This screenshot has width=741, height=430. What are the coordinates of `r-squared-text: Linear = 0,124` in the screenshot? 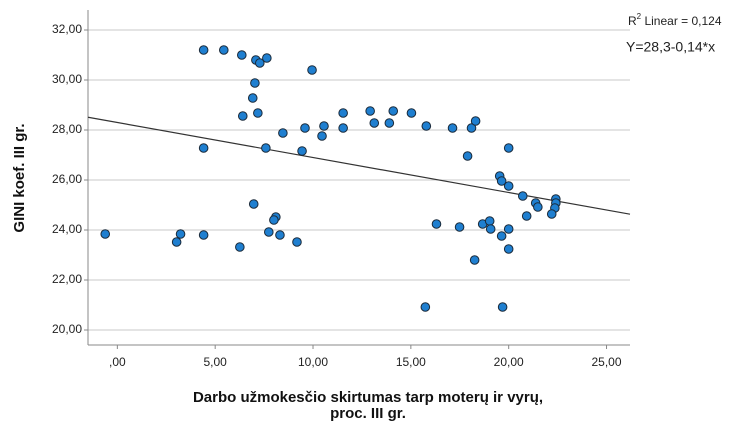 It's located at (681, 21).